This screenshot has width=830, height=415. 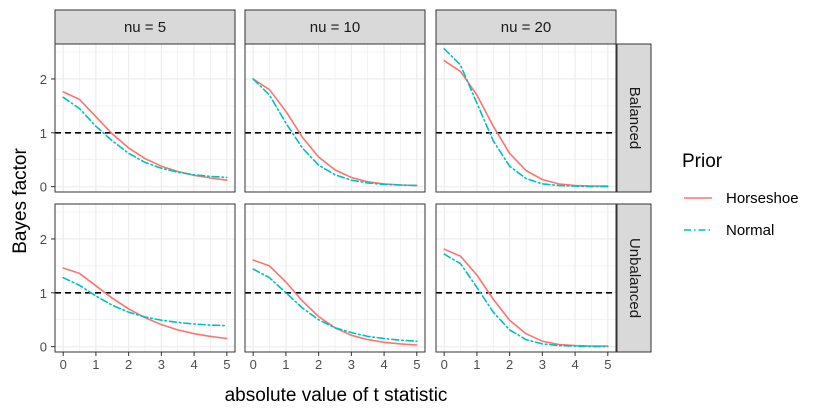 I want to click on strip-label-unbalanced: Unbalanced, so click(x=634, y=278).